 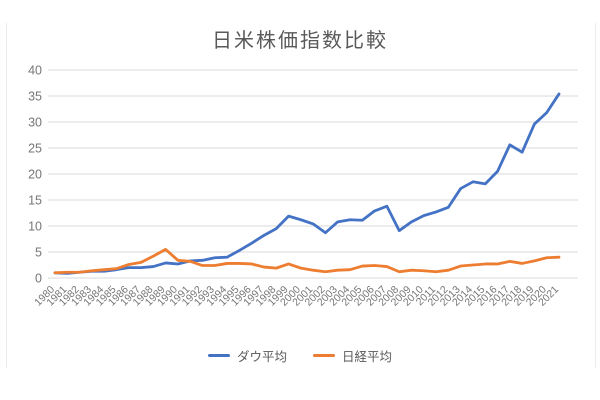 What do you see at coordinates (300, 41) in the screenshot?
I see `chart-title: 日米株価指数比較` at bounding box center [300, 41].